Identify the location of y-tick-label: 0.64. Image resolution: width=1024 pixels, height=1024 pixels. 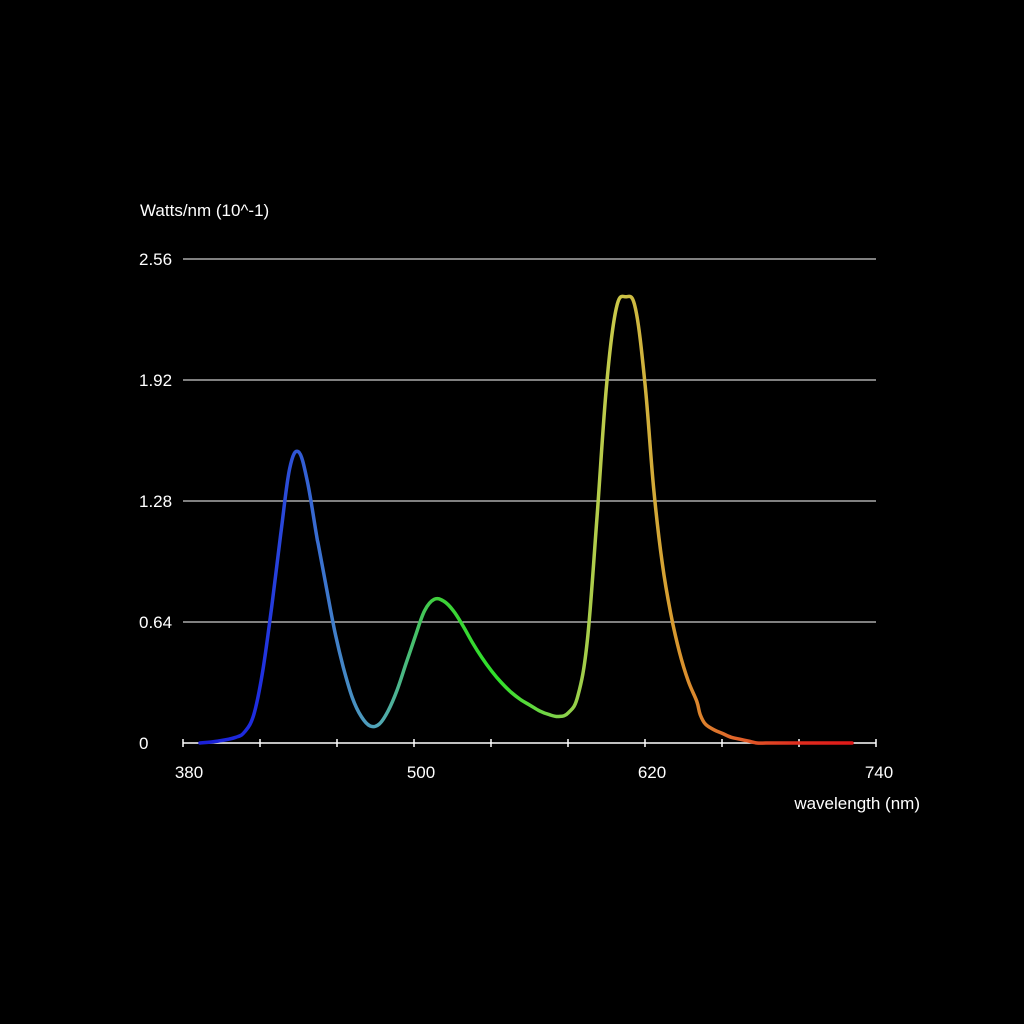
(155, 622).